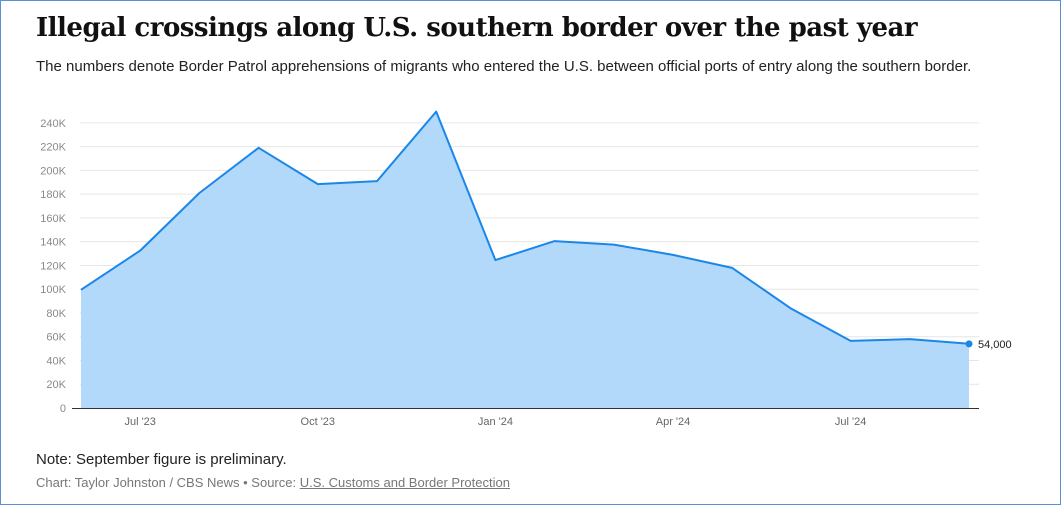 The height and width of the screenshot is (505, 1061). Describe the element at coordinates (56, 361) in the screenshot. I see `y-tick-label: 40K` at that location.